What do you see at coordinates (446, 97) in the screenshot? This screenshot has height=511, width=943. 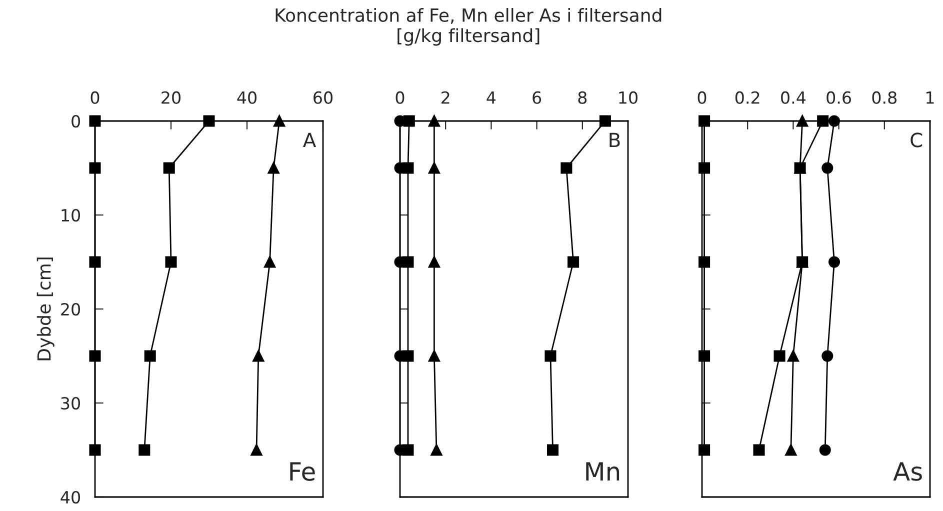 I see `x-tick-label: 2` at bounding box center [446, 97].